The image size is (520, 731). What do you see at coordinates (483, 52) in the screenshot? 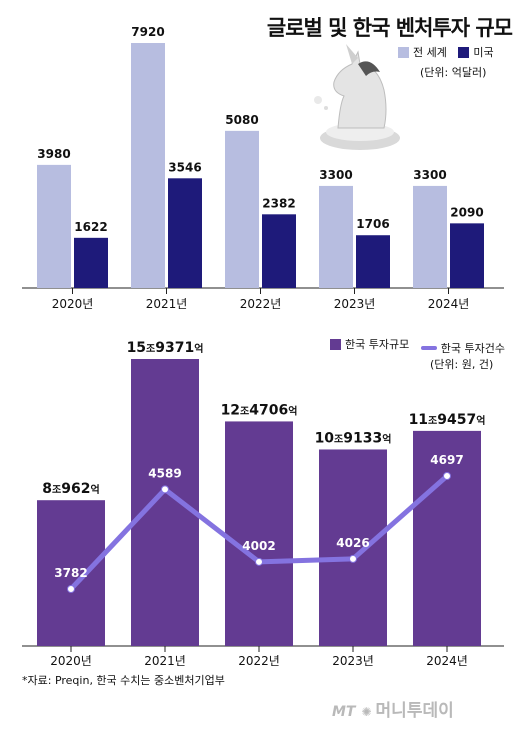
I see `legend-label-us: 미국` at bounding box center [483, 52].